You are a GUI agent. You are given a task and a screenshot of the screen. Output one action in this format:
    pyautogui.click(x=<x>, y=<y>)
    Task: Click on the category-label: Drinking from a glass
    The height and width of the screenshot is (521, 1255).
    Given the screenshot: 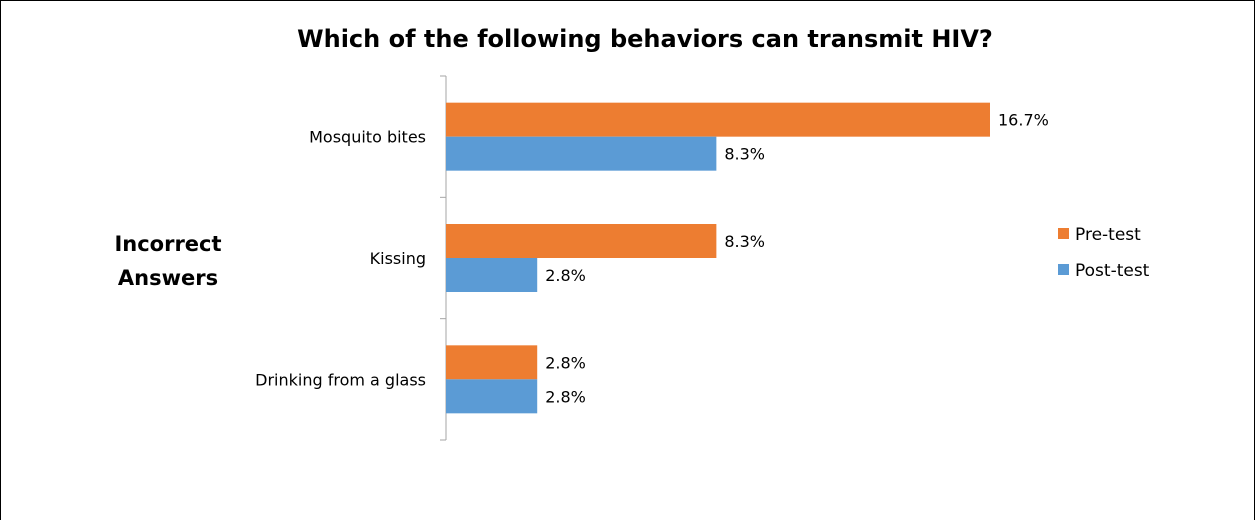 What is the action you would take?
    pyautogui.click(x=340, y=379)
    